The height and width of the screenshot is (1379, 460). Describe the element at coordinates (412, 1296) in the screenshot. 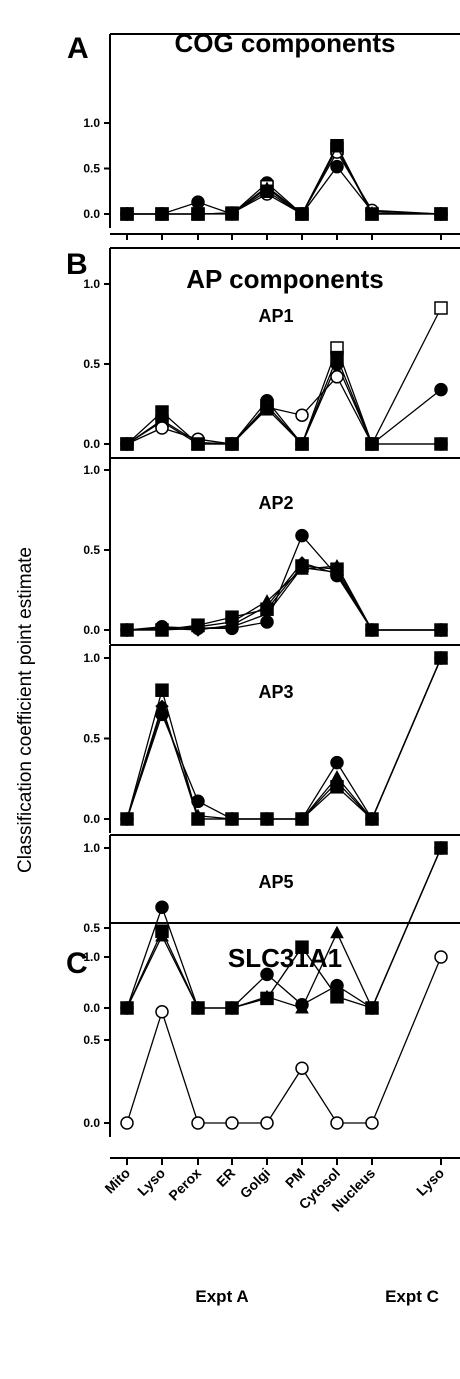

I see `group-label-expt-c: Expt C` at that location.